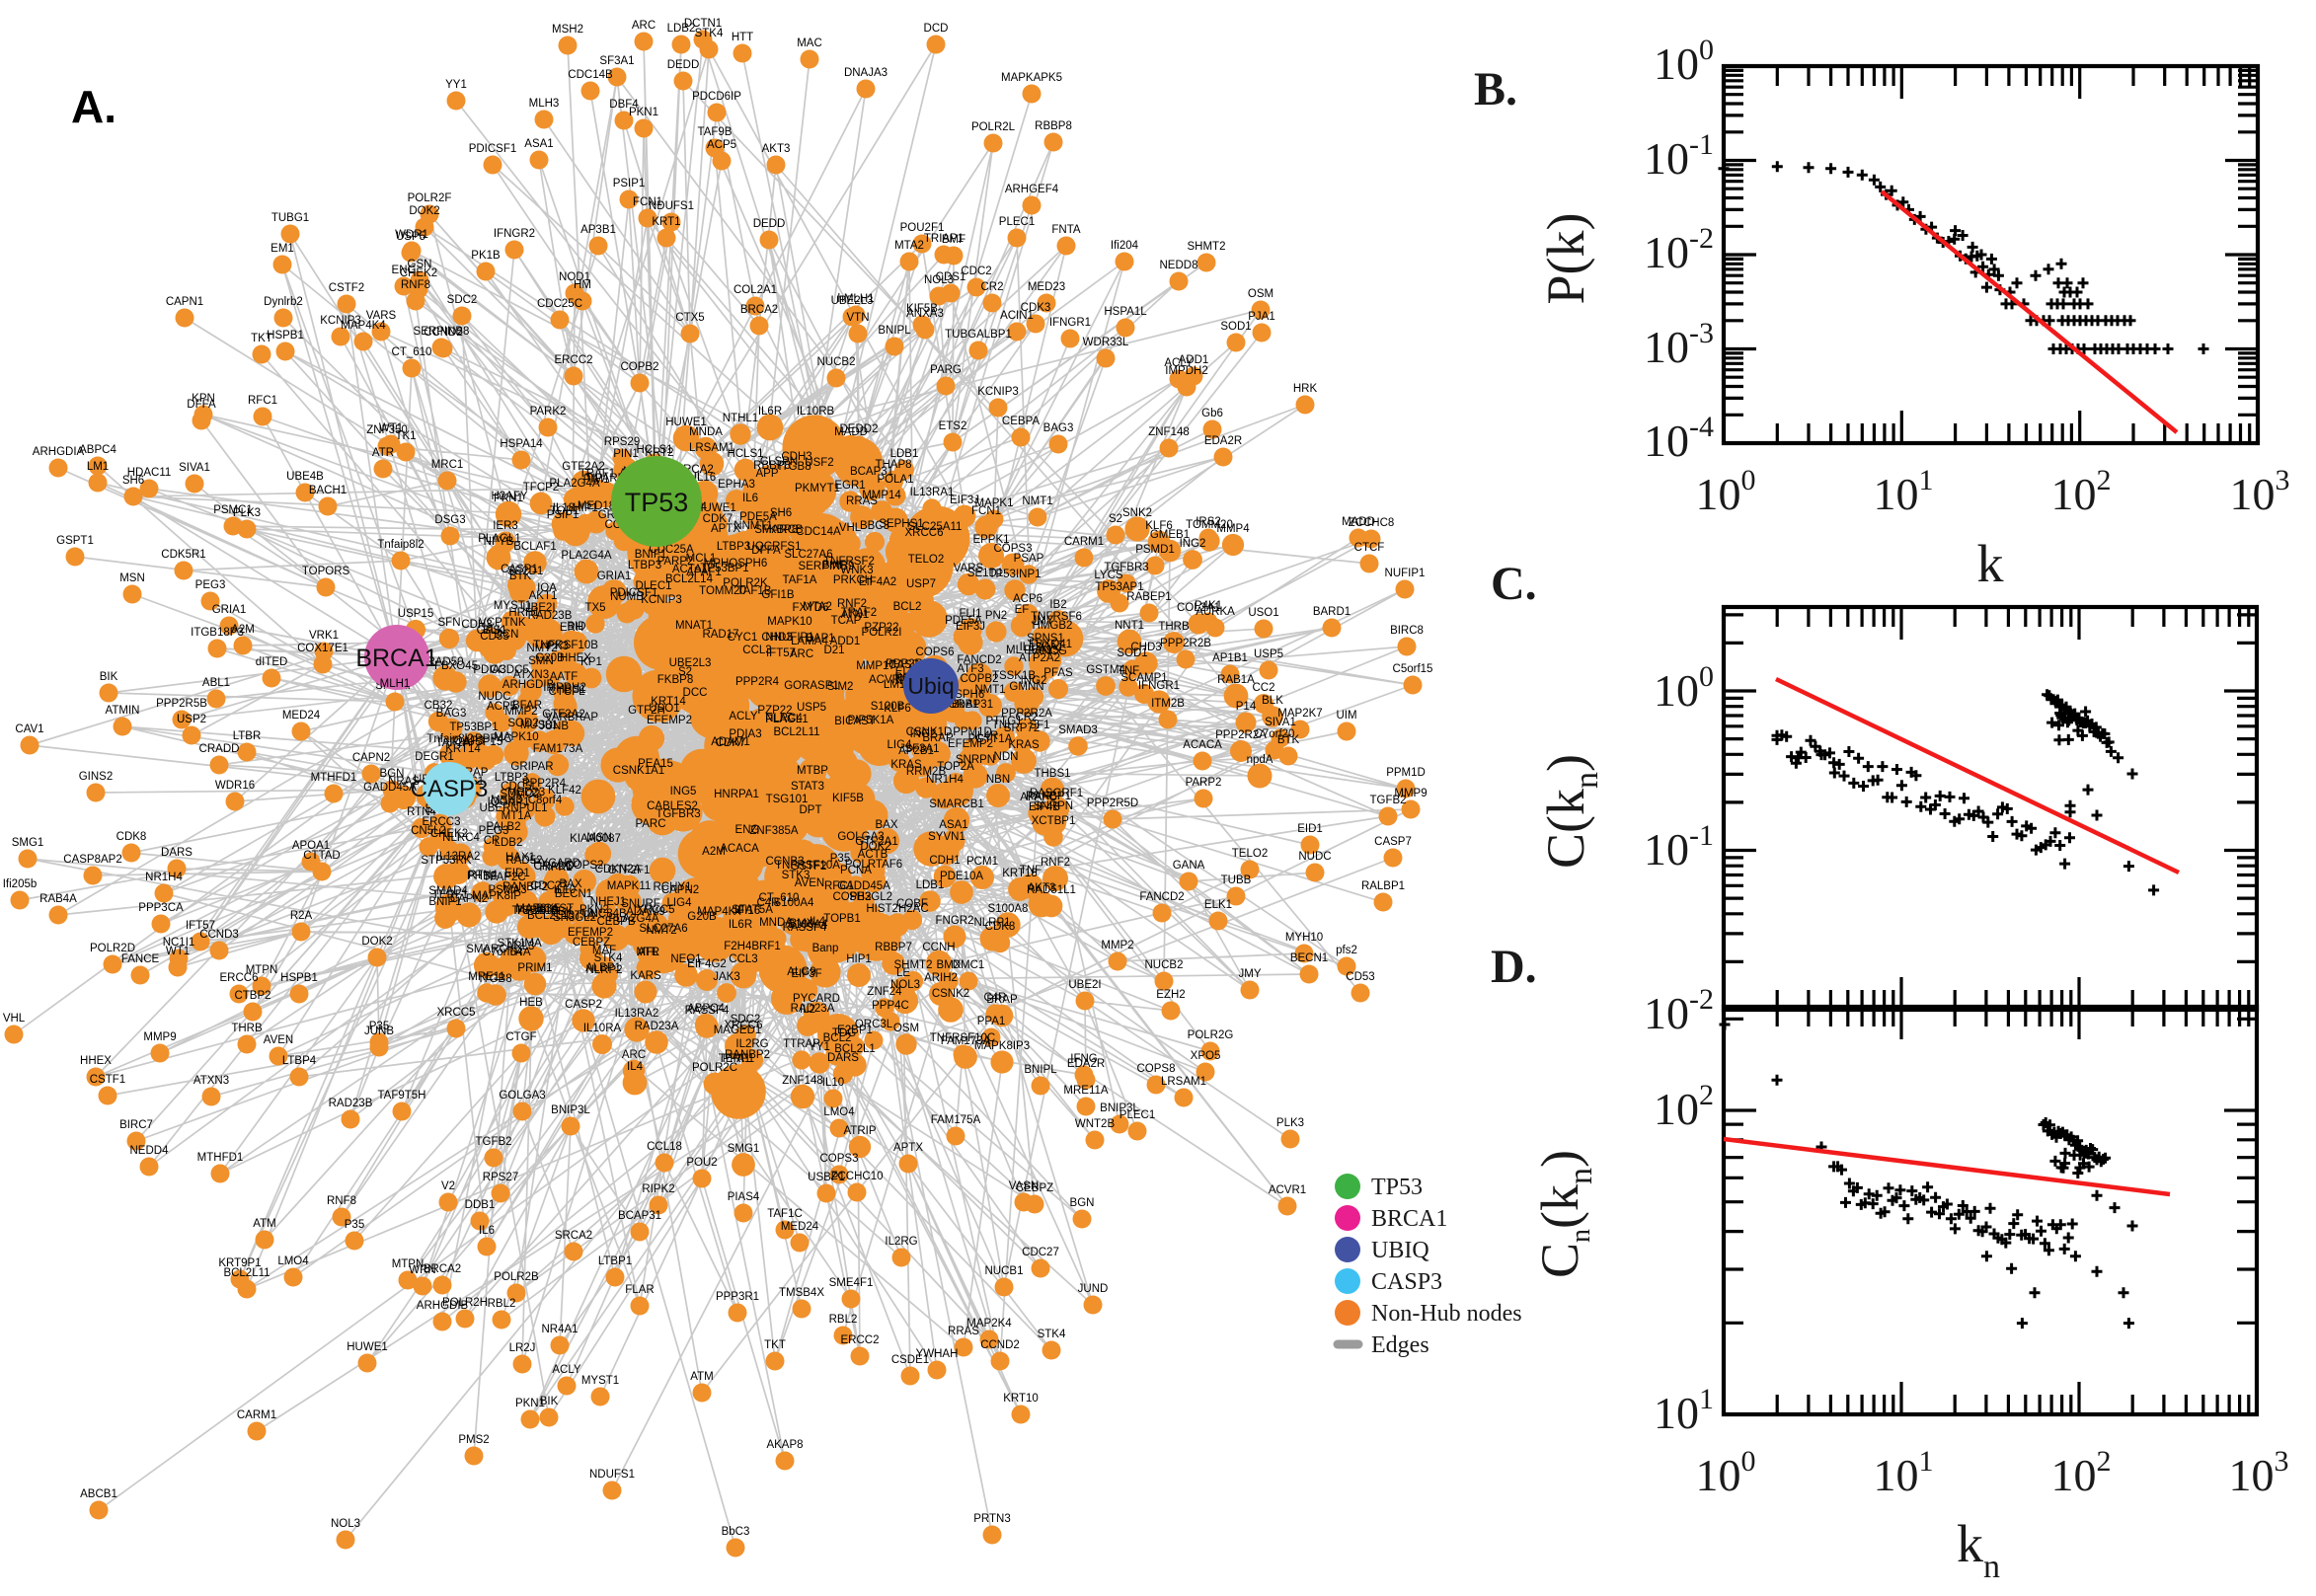 The width and height of the screenshot is (2316, 1596). I want to click on svg-text: UQCRFS1, so click(774, 547).